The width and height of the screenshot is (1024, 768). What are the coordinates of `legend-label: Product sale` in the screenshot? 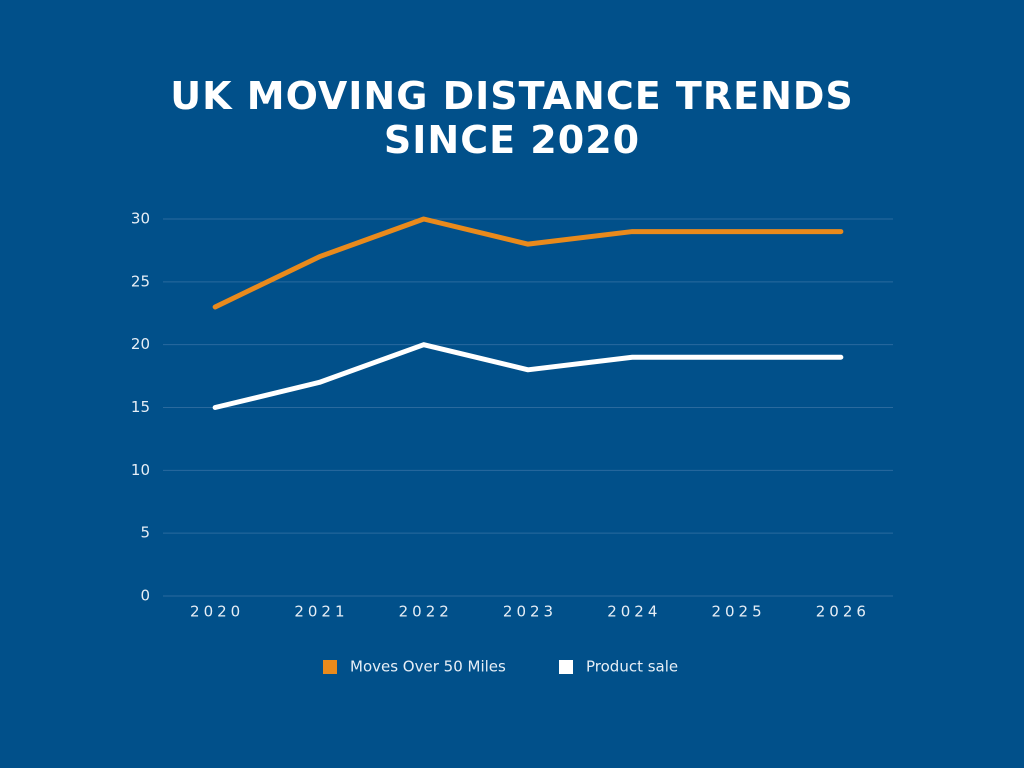 It's located at (632, 667).